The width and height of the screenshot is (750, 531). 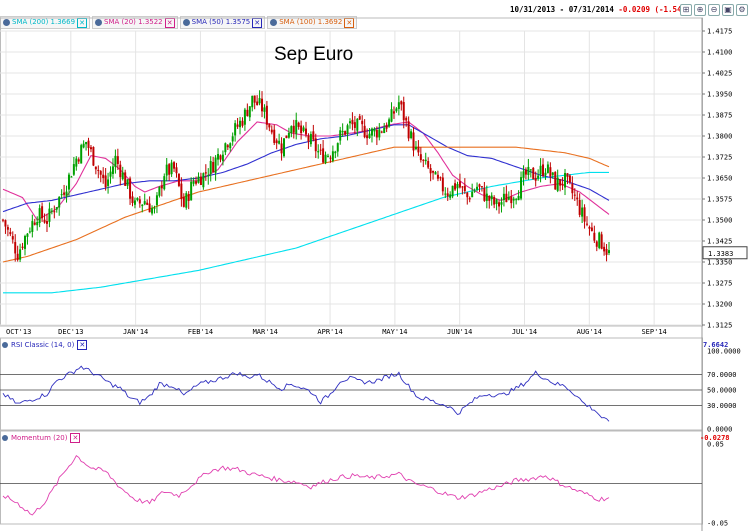 What do you see at coordinates (135, 22) in the screenshot?
I see `legend-sma-20: SMA (20) 1.3522 ✕` at bounding box center [135, 22].